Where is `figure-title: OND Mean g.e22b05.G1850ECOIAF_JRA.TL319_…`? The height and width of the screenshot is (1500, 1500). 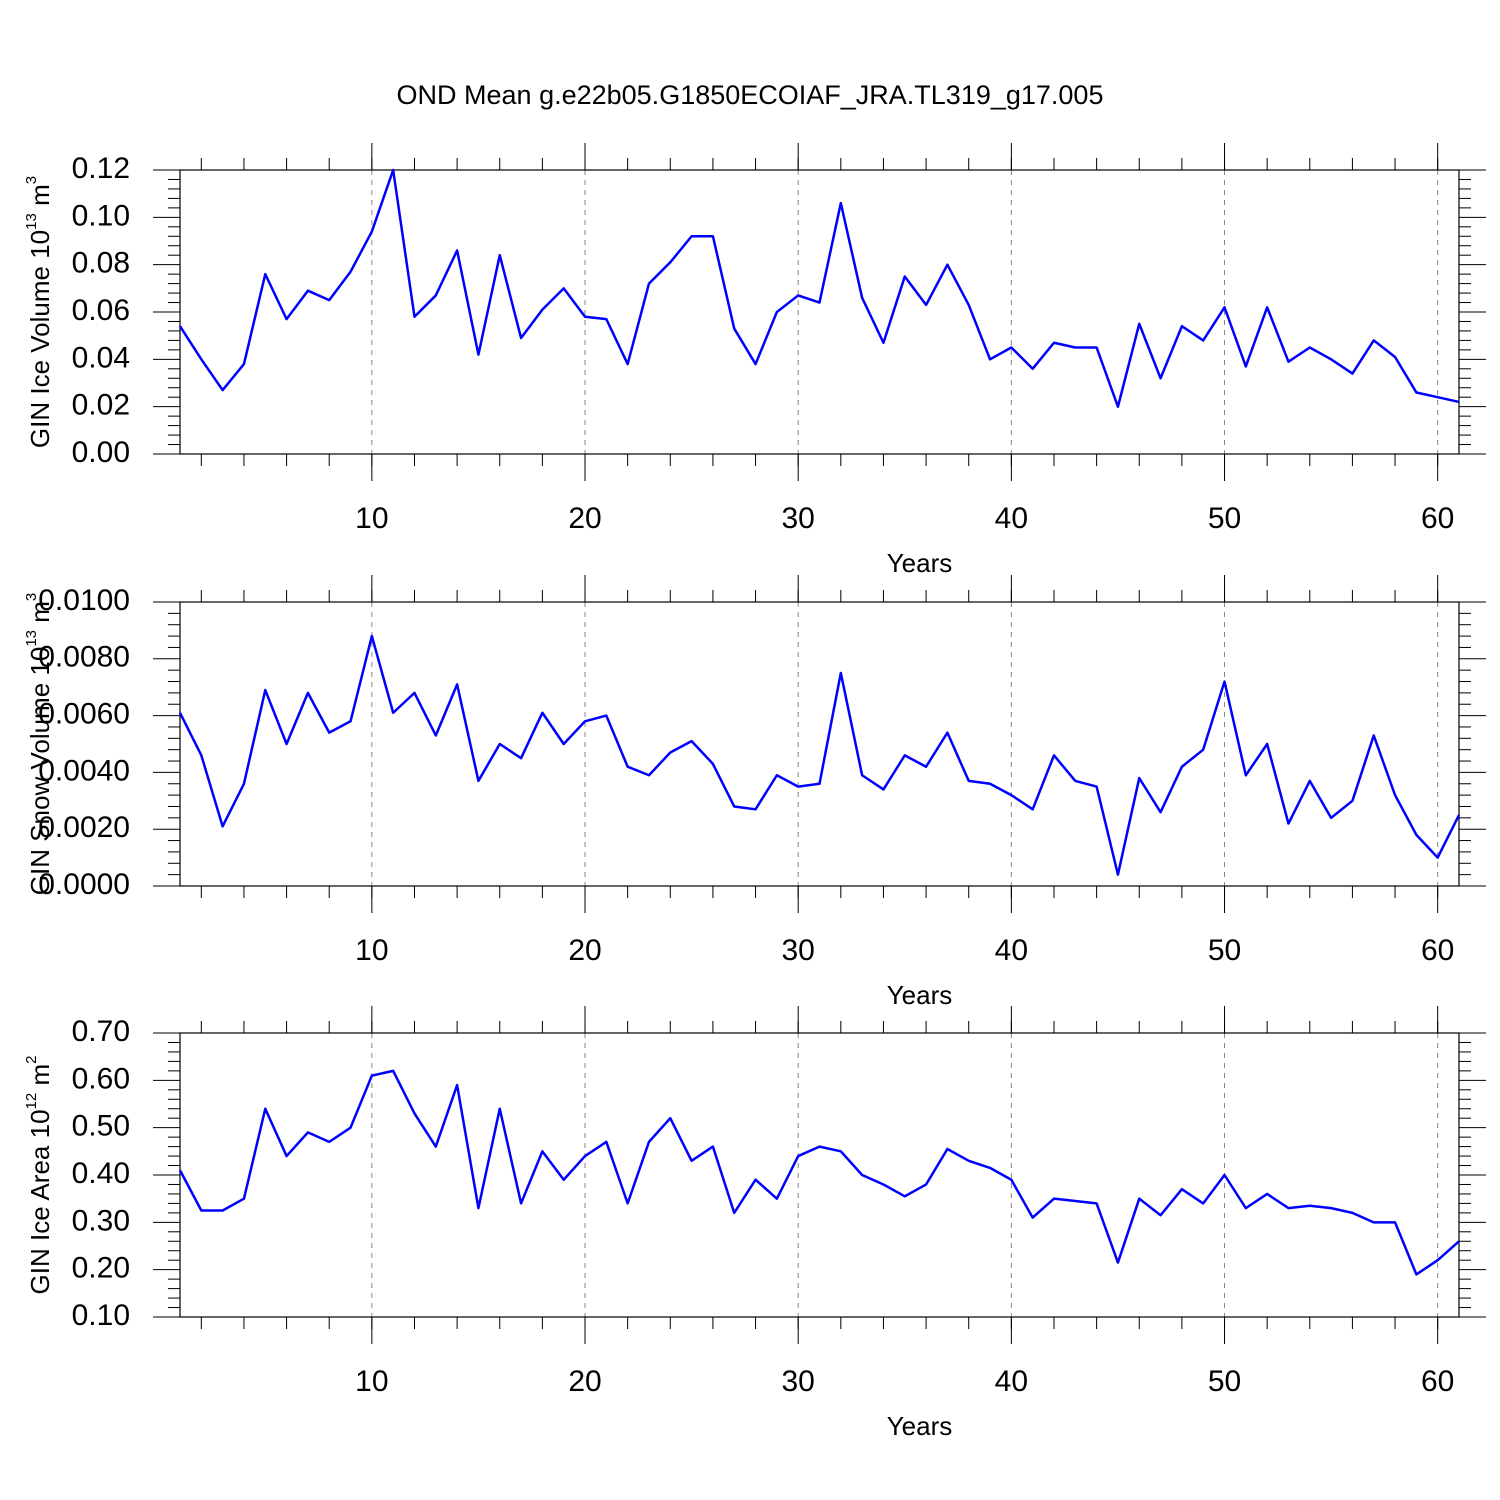
figure-title: OND Mean g.e22b05.G1850ECOIAF_JRA.TL319_… is located at coordinates (750, 95).